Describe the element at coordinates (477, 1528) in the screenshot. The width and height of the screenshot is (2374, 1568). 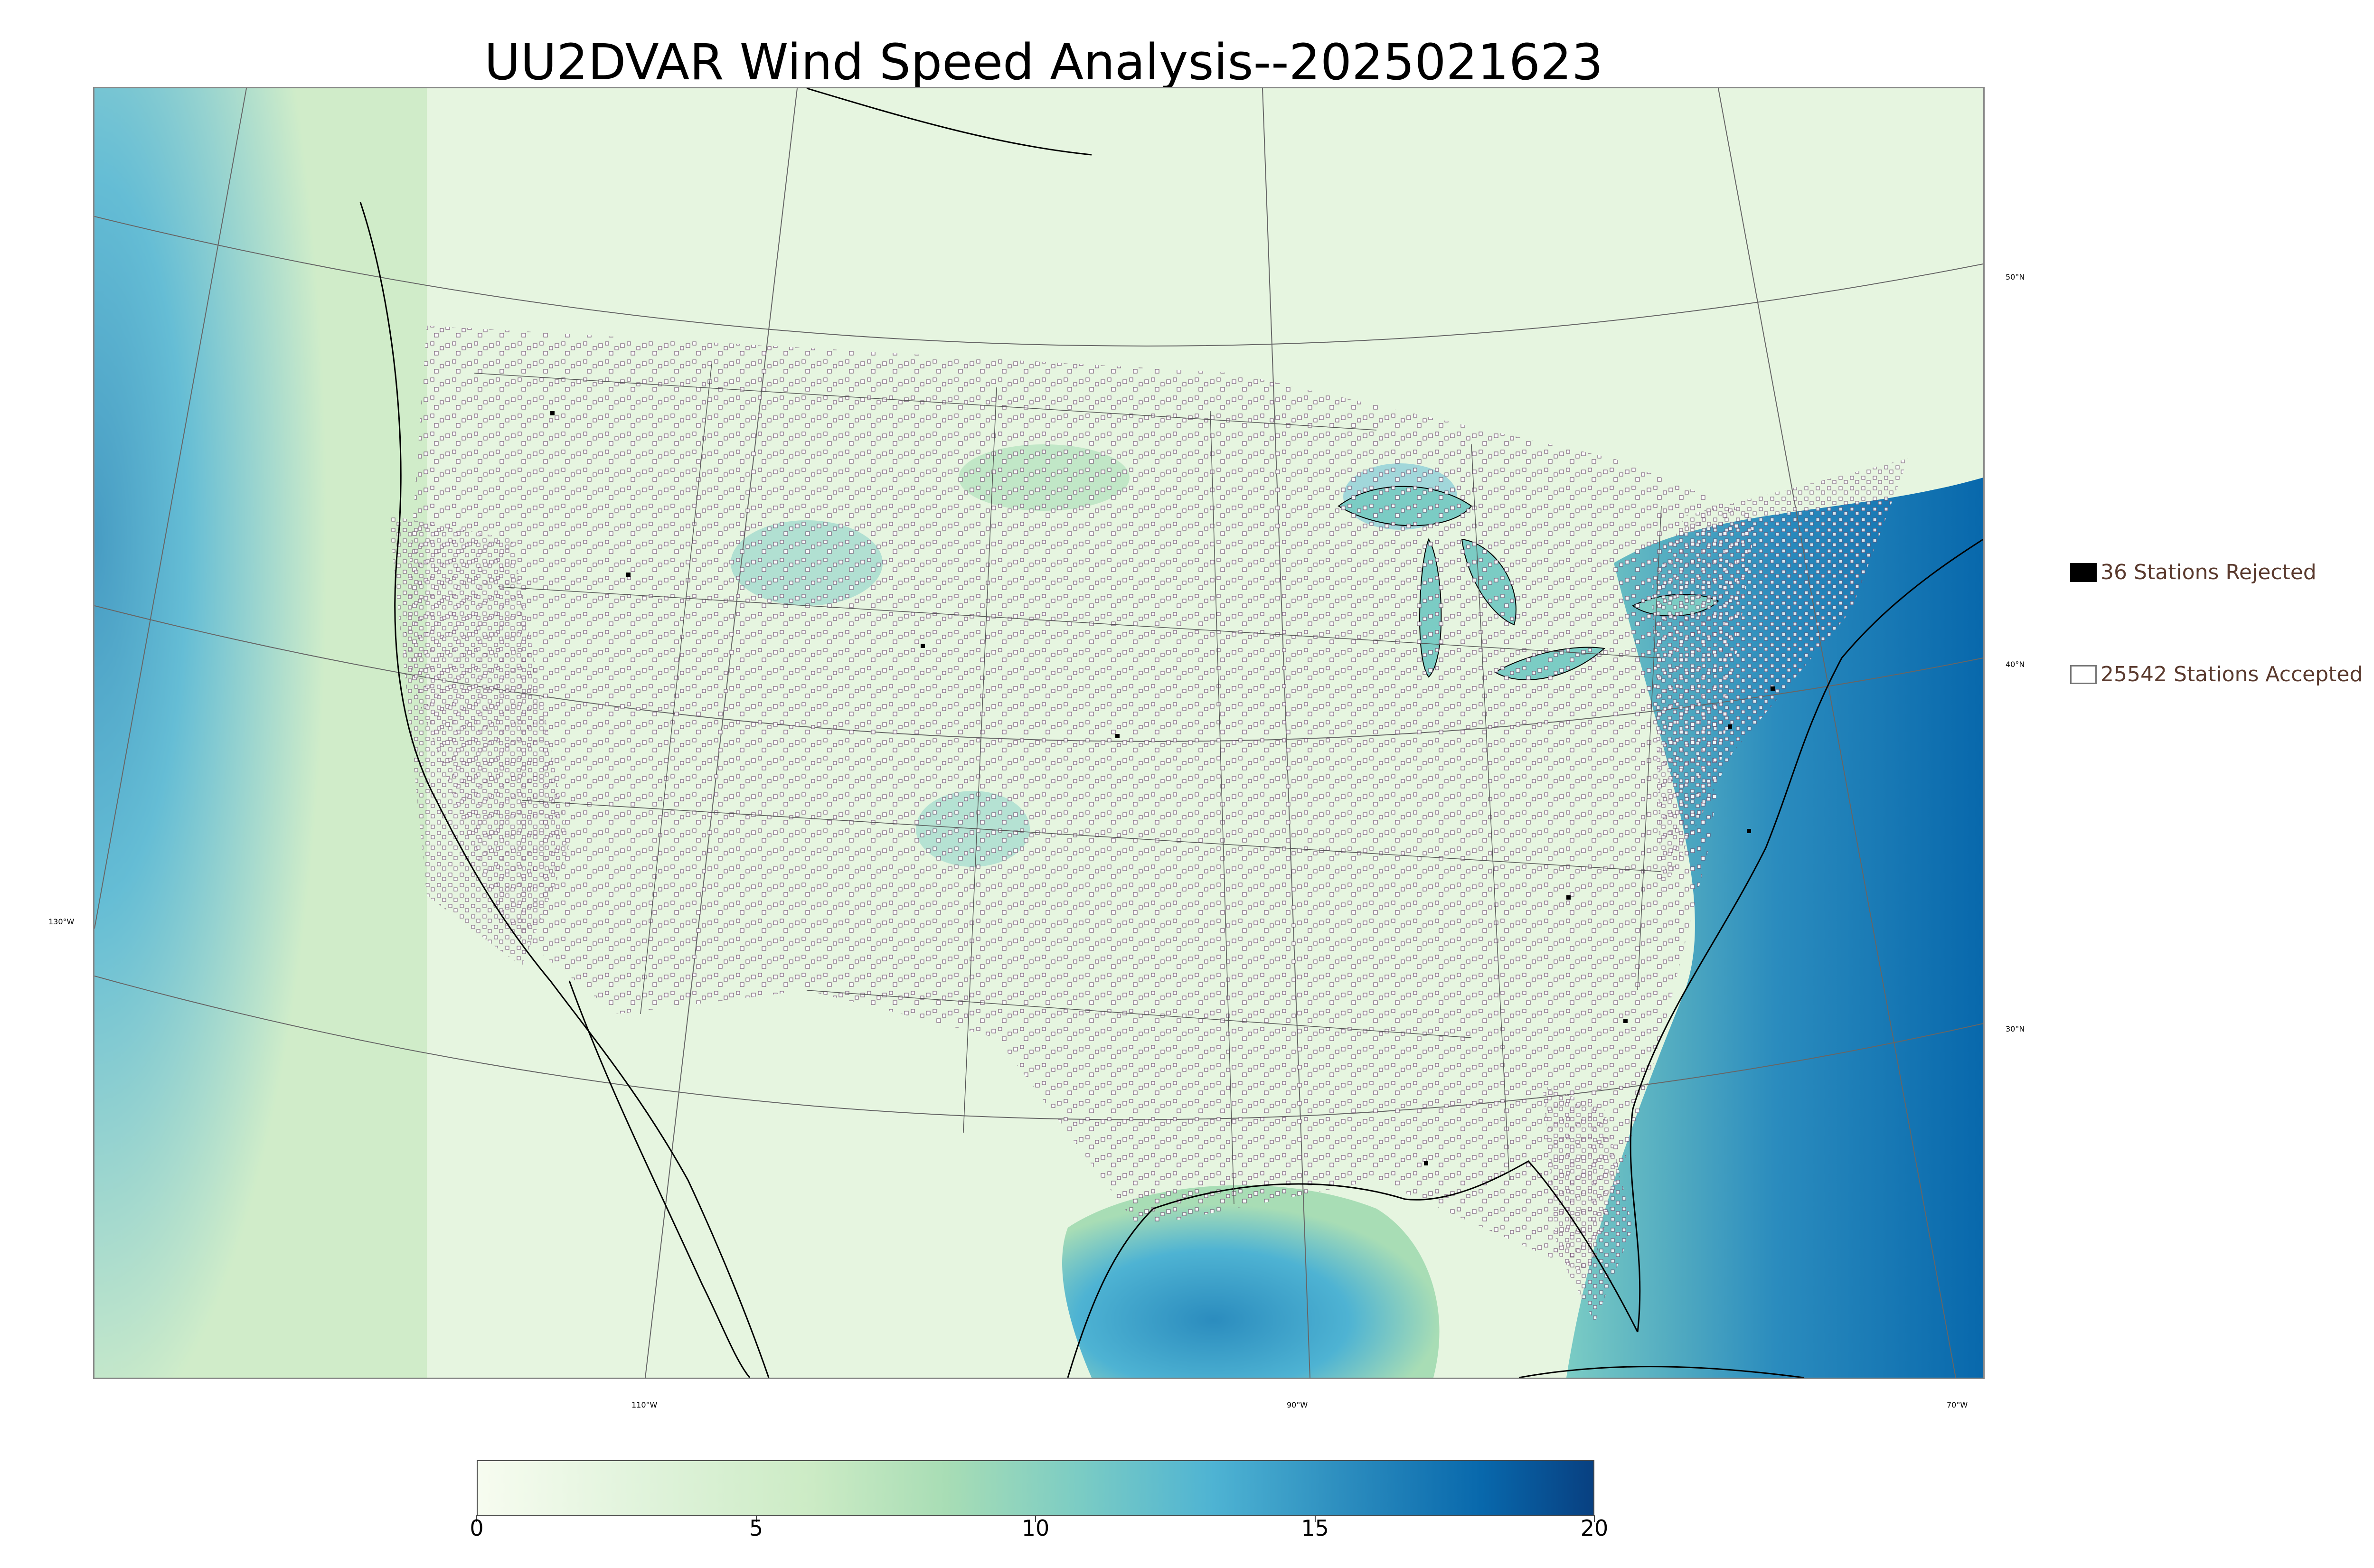
I see `colorbar-tick-label: 0` at that location.